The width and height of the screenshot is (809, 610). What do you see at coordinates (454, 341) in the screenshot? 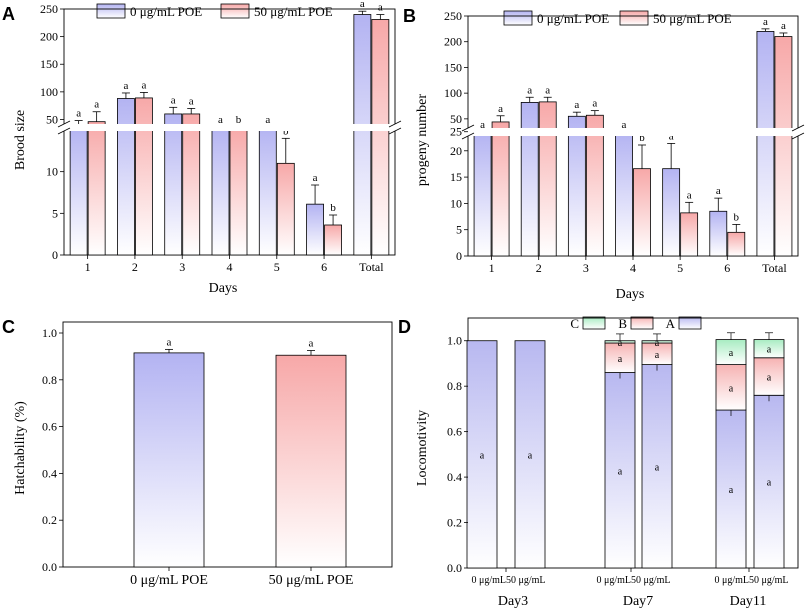
I see `panel-d-ytick-label: 1.0` at bounding box center [454, 341].